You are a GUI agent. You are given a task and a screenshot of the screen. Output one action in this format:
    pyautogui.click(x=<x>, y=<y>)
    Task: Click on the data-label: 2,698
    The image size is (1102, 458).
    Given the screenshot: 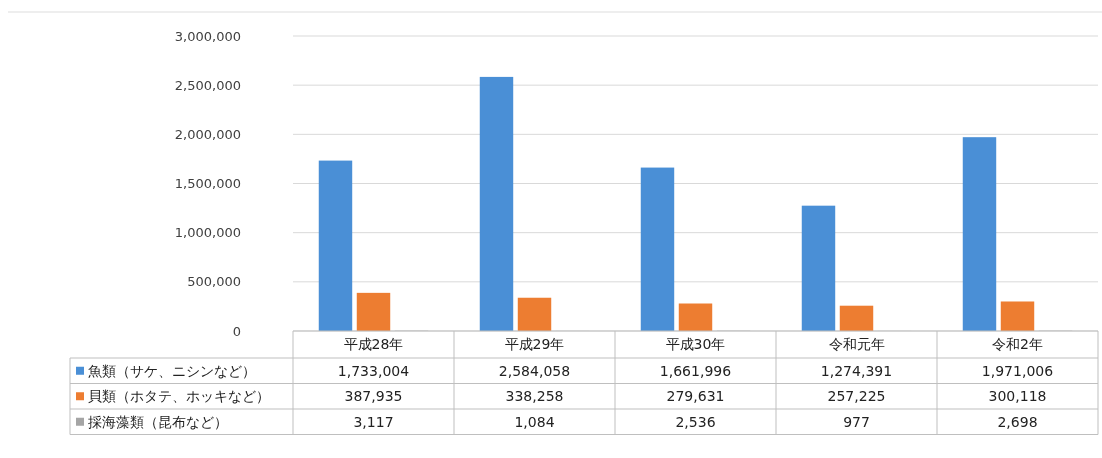 What is the action you would take?
    pyautogui.click(x=1017, y=421)
    